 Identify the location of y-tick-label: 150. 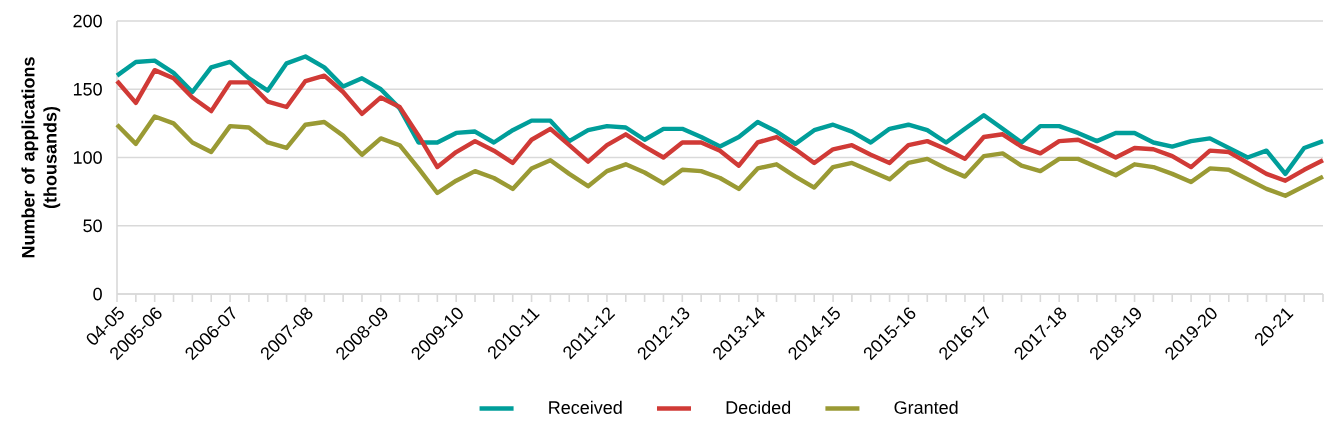
(87, 89).